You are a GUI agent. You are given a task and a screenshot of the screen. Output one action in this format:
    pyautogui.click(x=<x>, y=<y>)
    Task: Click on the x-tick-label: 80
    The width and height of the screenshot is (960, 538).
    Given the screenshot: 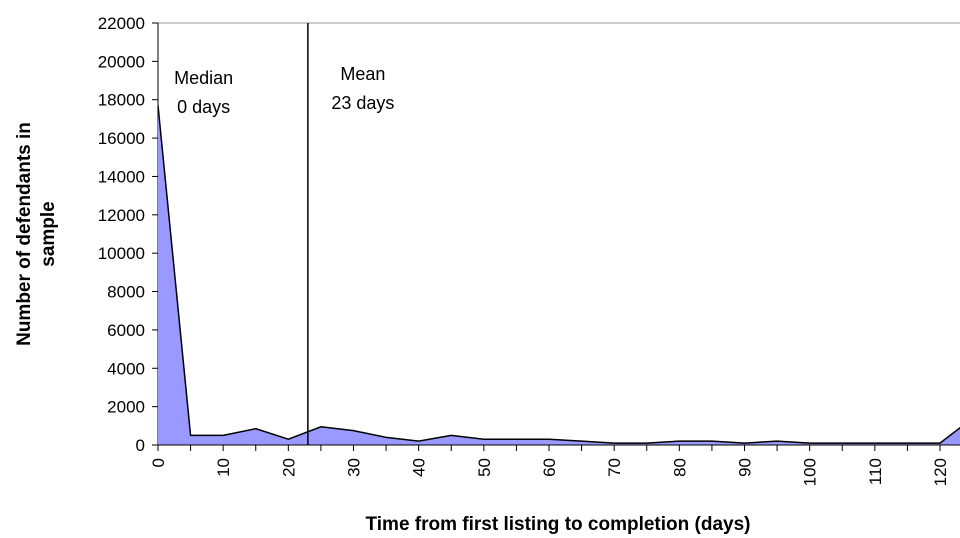 What is the action you would take?
    pyautogui.click(x=679, y=467)
    